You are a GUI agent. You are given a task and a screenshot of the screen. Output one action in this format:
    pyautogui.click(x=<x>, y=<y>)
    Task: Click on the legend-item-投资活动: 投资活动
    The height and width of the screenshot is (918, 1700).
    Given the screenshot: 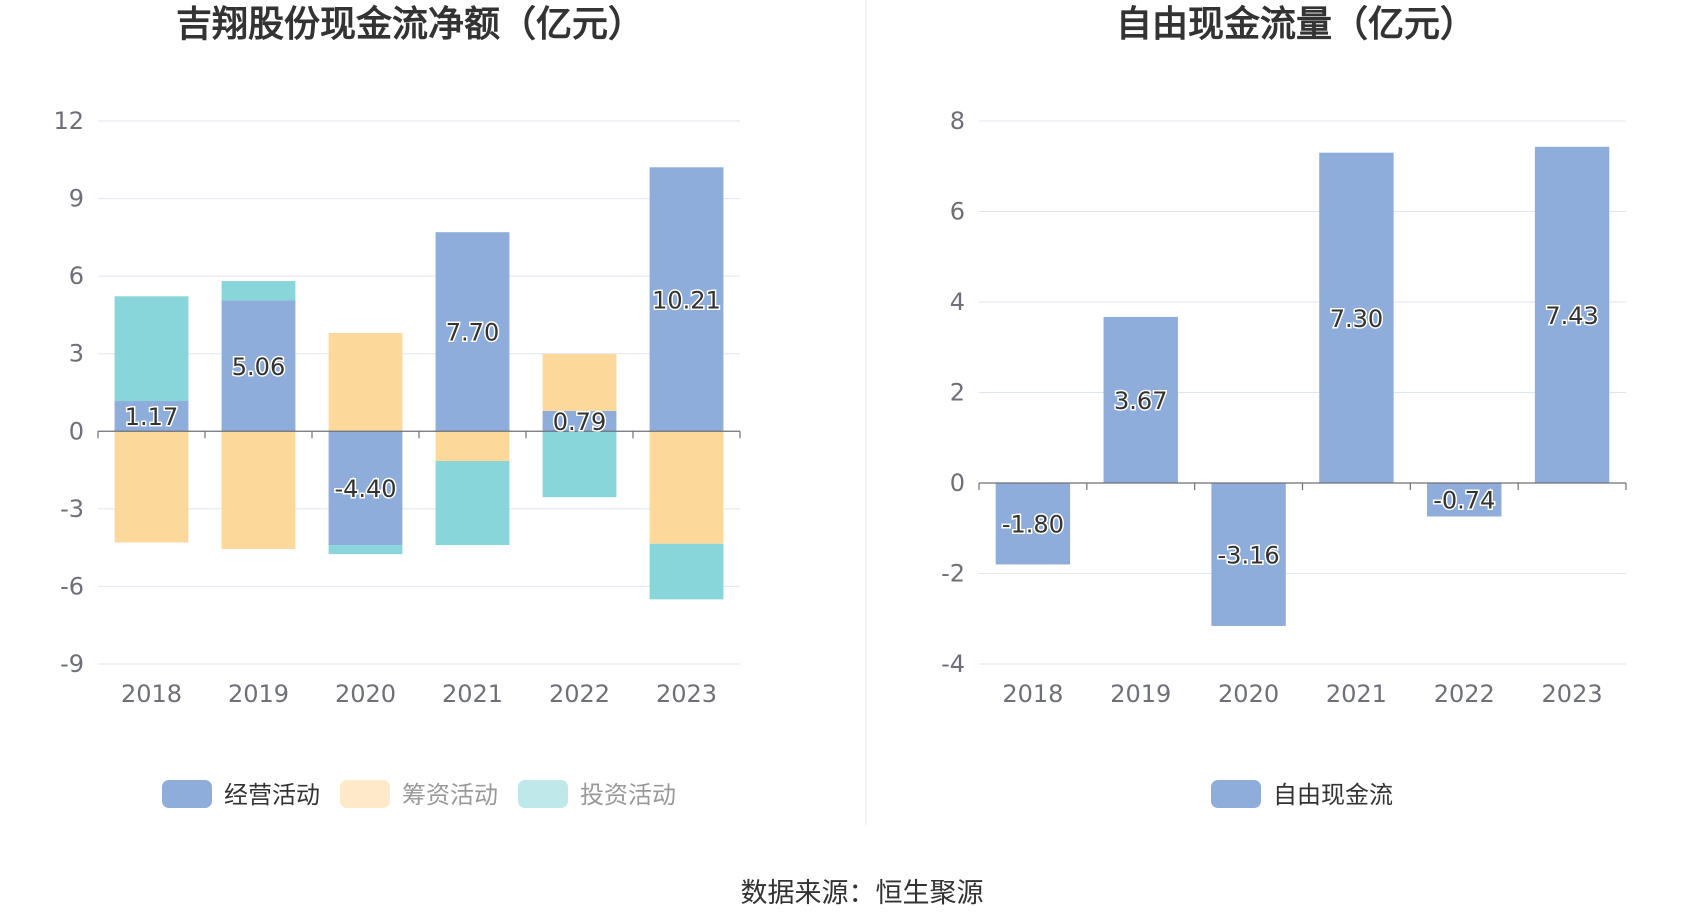 What is the action you would take?
    pyautogui.click(x=597, y=794)
    